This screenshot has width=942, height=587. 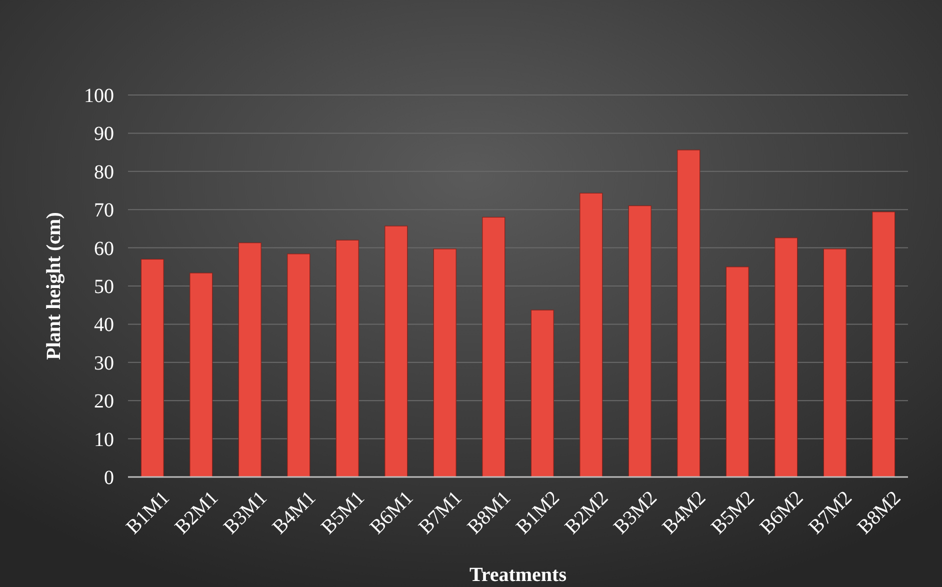 What do you see at coordinates (104, 287) in the screenshot?
I see `y-tick-label: 50` at bounding box center [104, 287].